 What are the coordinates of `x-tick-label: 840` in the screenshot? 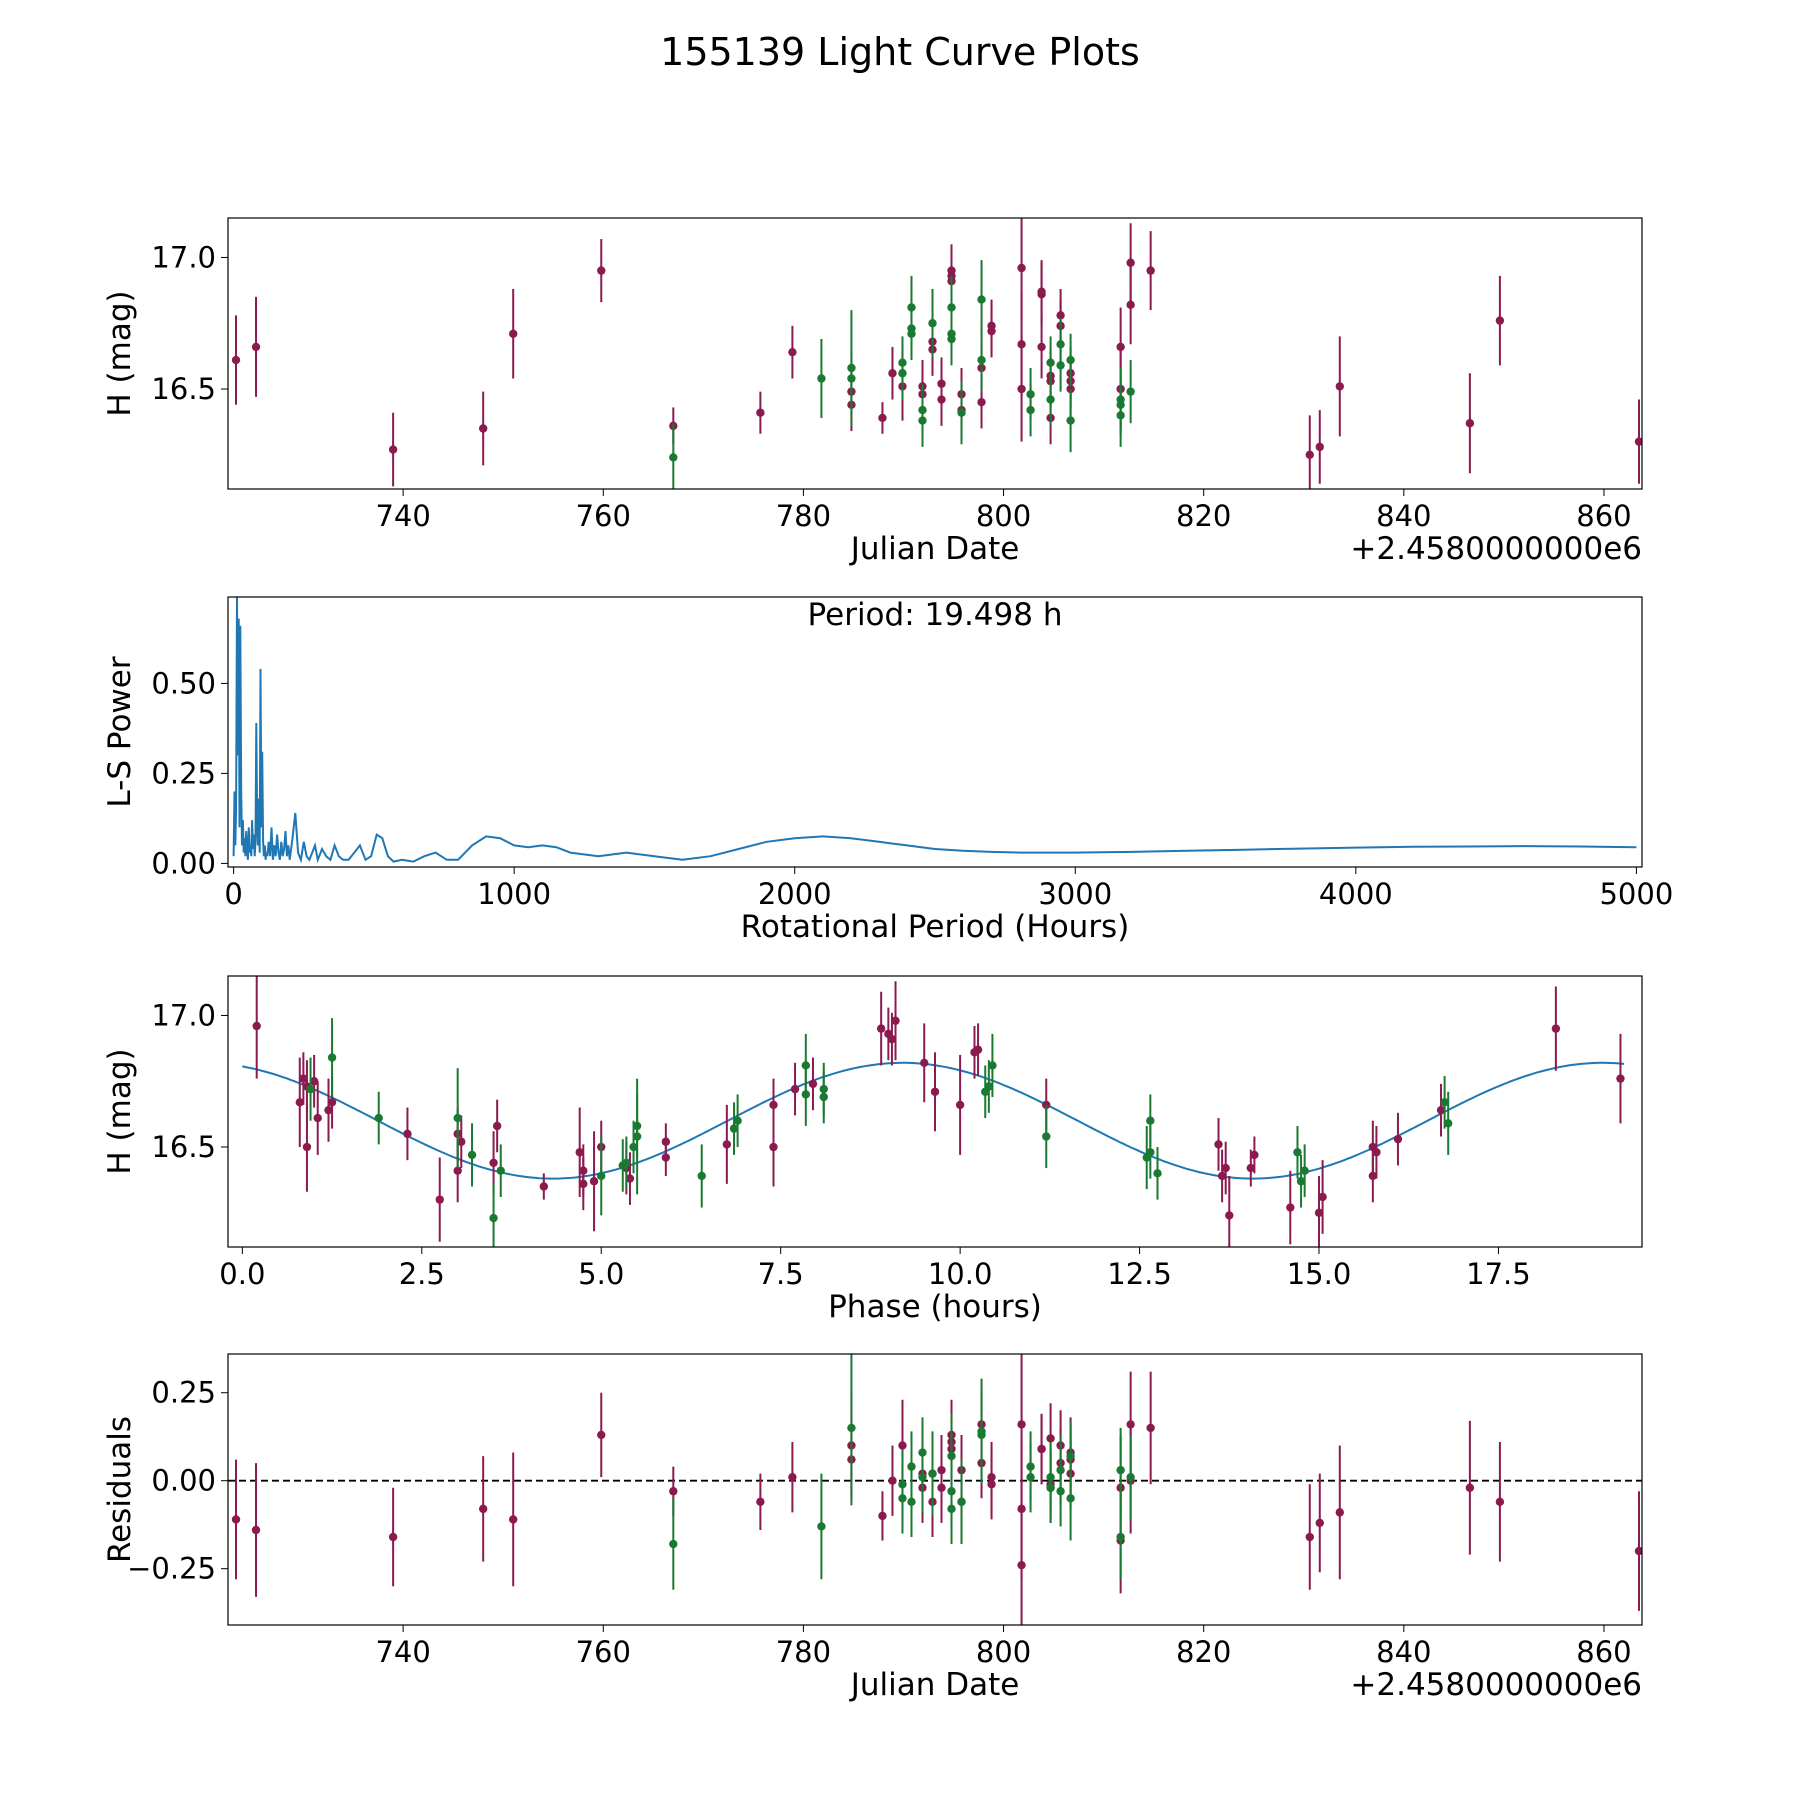 It's located at (1403, 1652).